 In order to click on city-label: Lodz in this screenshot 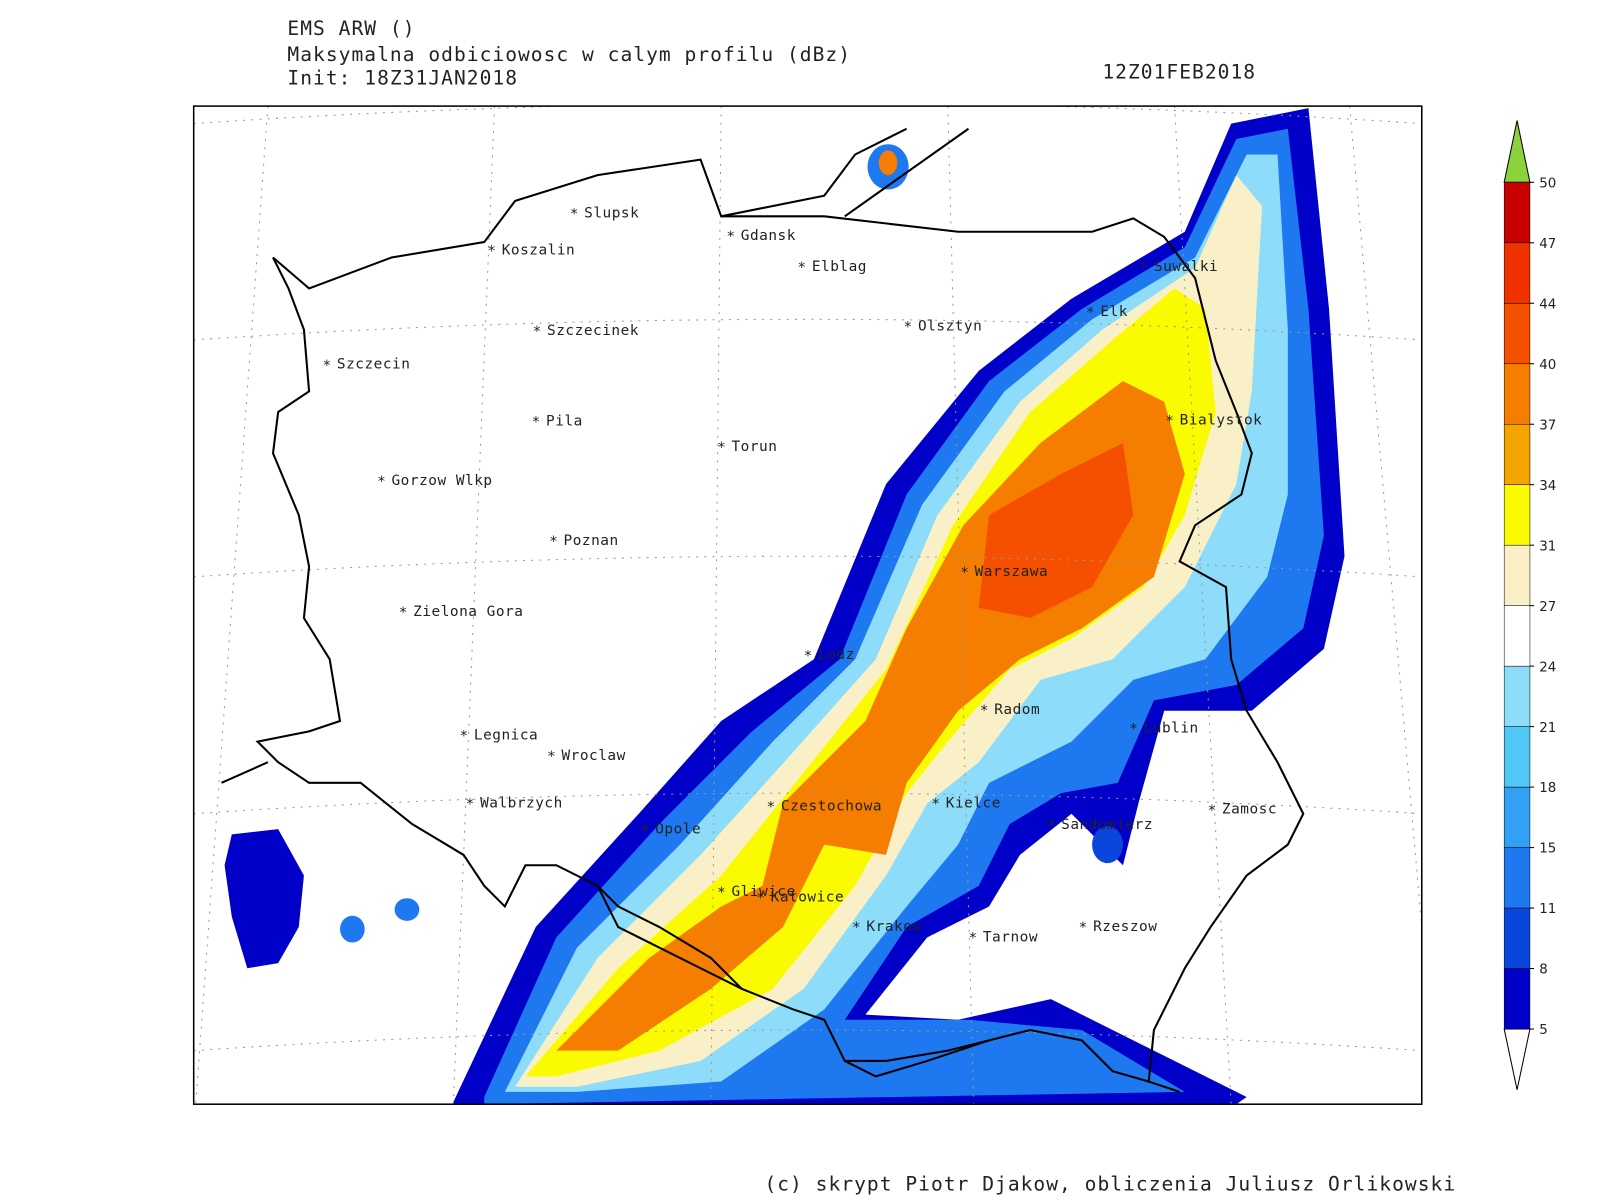, I will do `click(836, 655)`.